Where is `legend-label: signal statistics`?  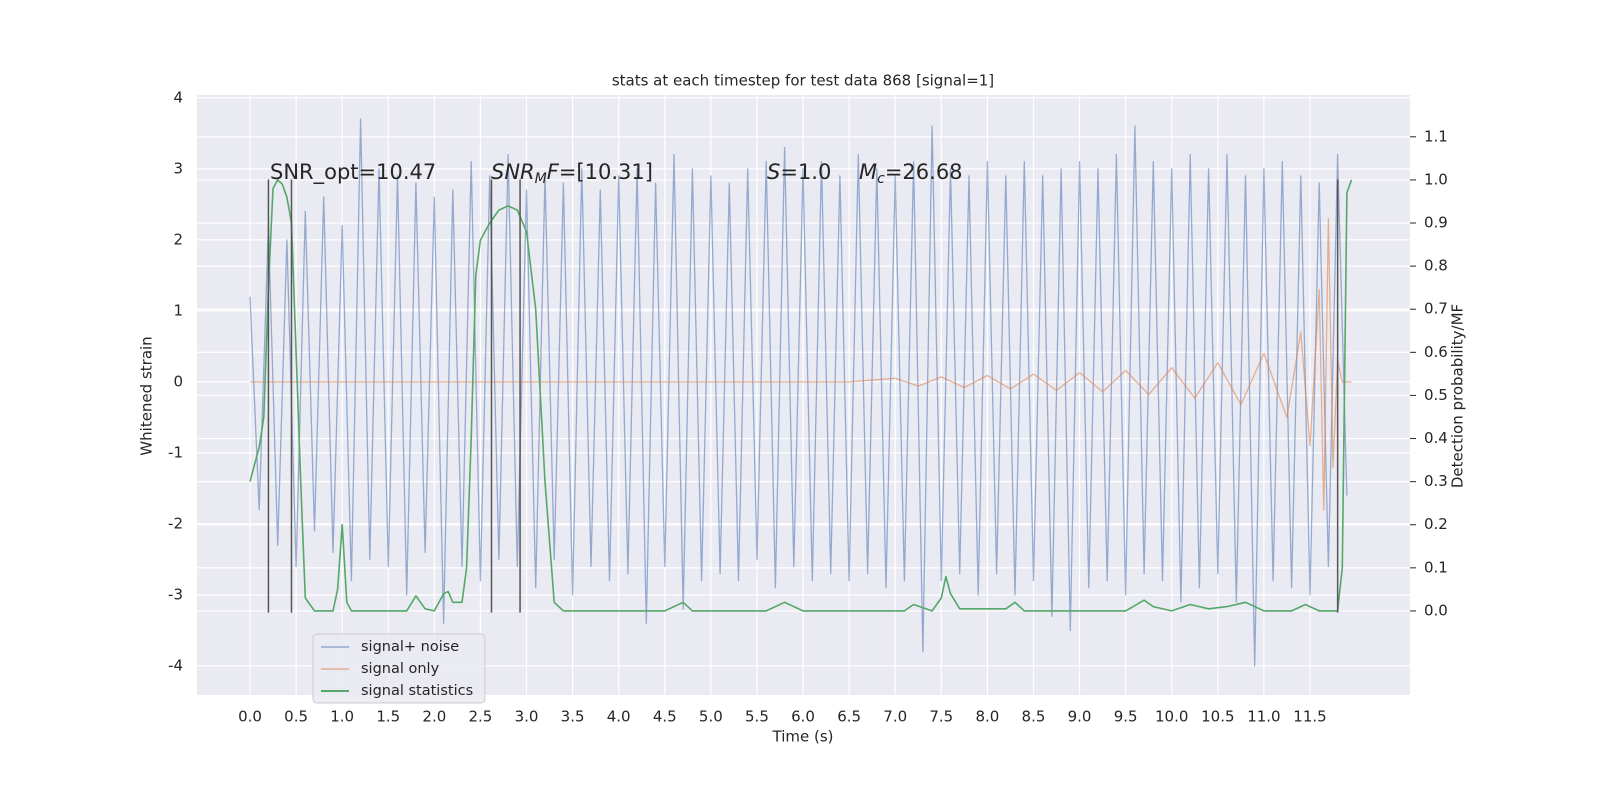
legend-label: signal statistics is located at coordinates (417, 691).